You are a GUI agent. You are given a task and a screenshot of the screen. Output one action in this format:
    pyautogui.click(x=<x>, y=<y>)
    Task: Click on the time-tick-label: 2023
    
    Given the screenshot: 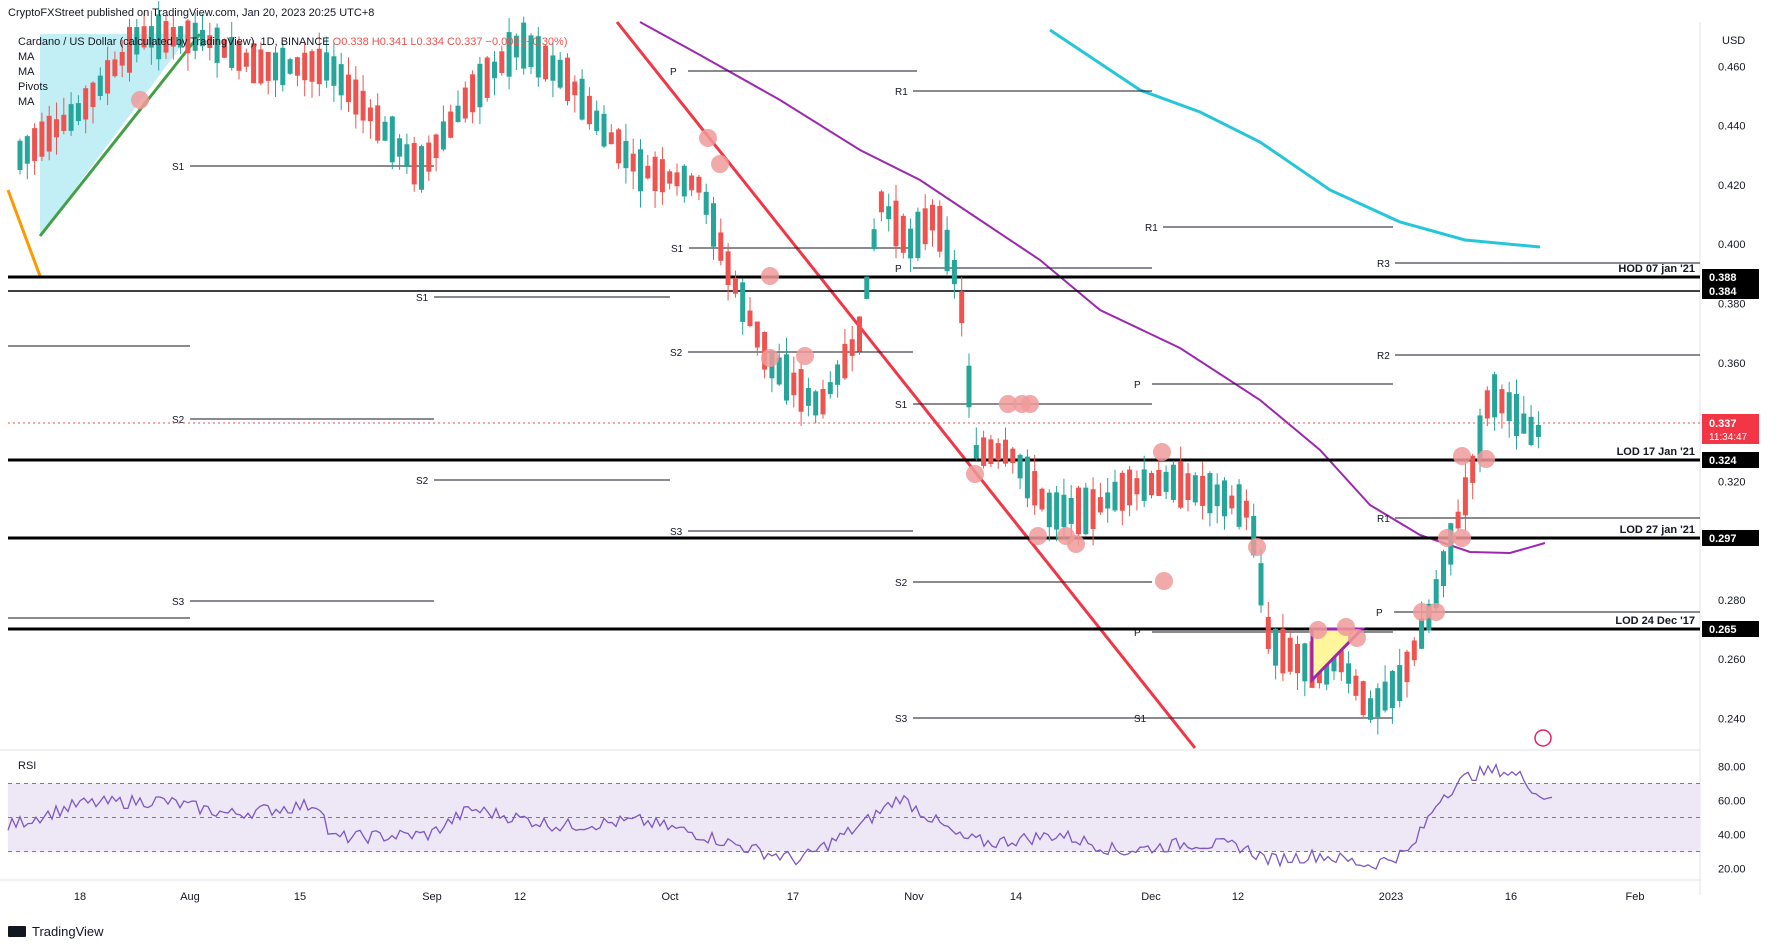 What is the action you would take?
    pyautogui.click(x=1391, y=897)
    